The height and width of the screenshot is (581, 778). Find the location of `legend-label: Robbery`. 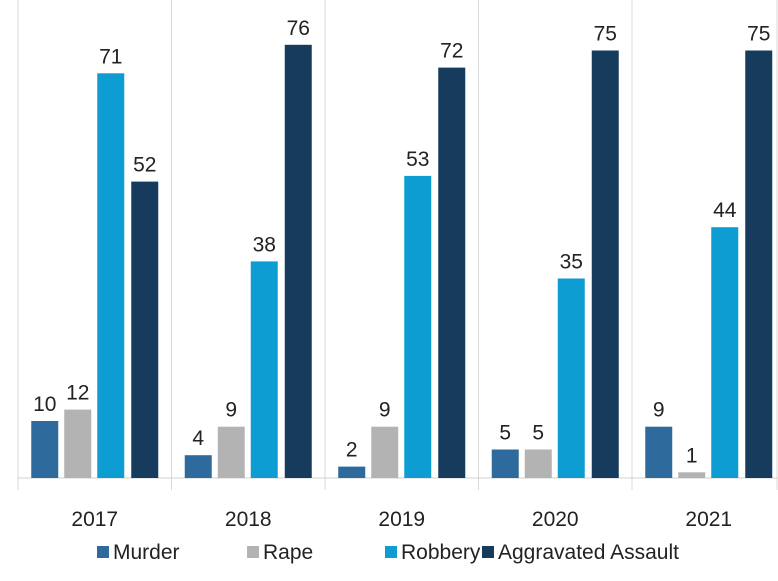

legend-label: Robbery is located at coordinates (441, 552).